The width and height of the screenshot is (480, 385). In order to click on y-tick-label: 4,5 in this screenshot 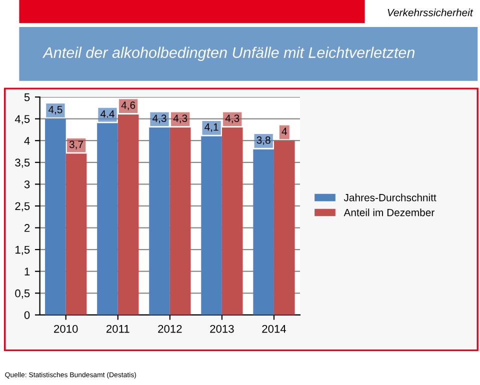, I will do `click(22, 119)`.